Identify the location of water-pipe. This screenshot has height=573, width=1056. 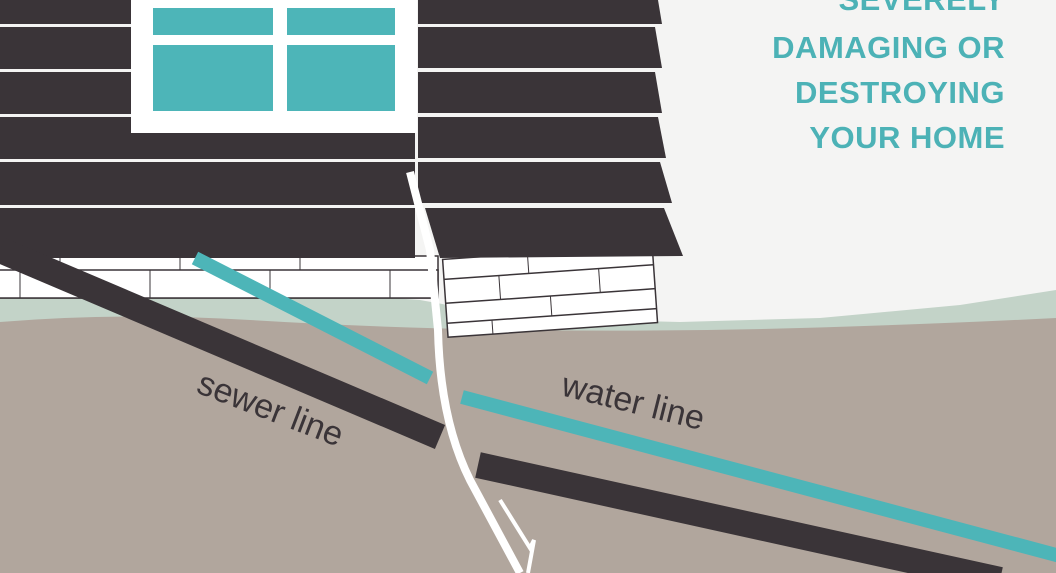
(312, 318).